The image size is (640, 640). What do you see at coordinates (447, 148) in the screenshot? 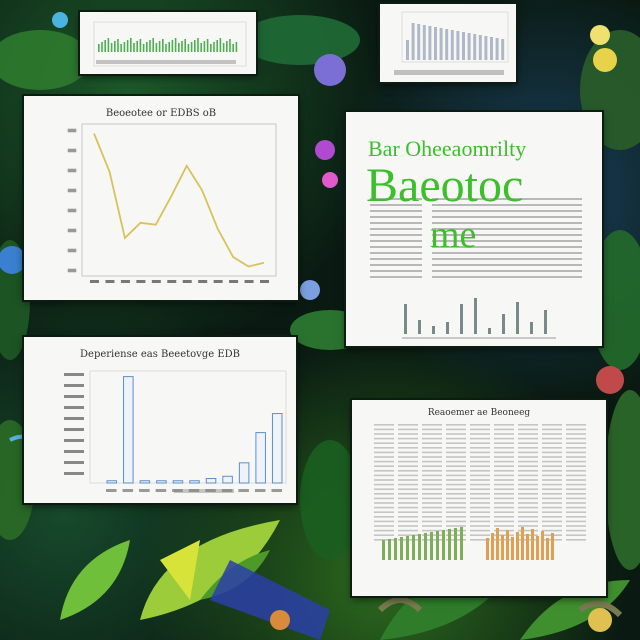
I see `poster-top-line: Bar Oheeaomrilty` at bounding box center [447, 148].